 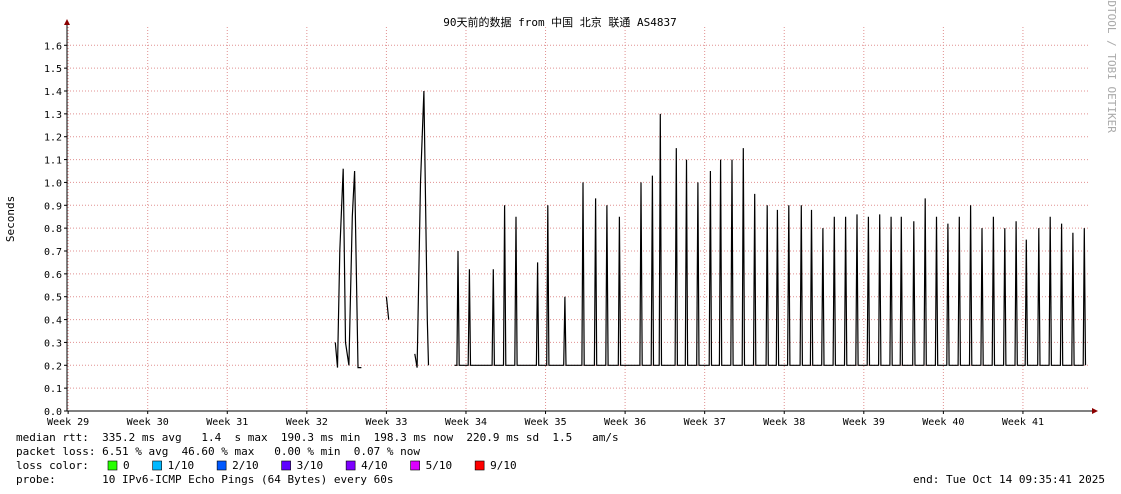 What do you see at coordinates (439, 465) in the screenshot?
I see `loss-legend-label: 5/10` at bounding box center [439, 465].